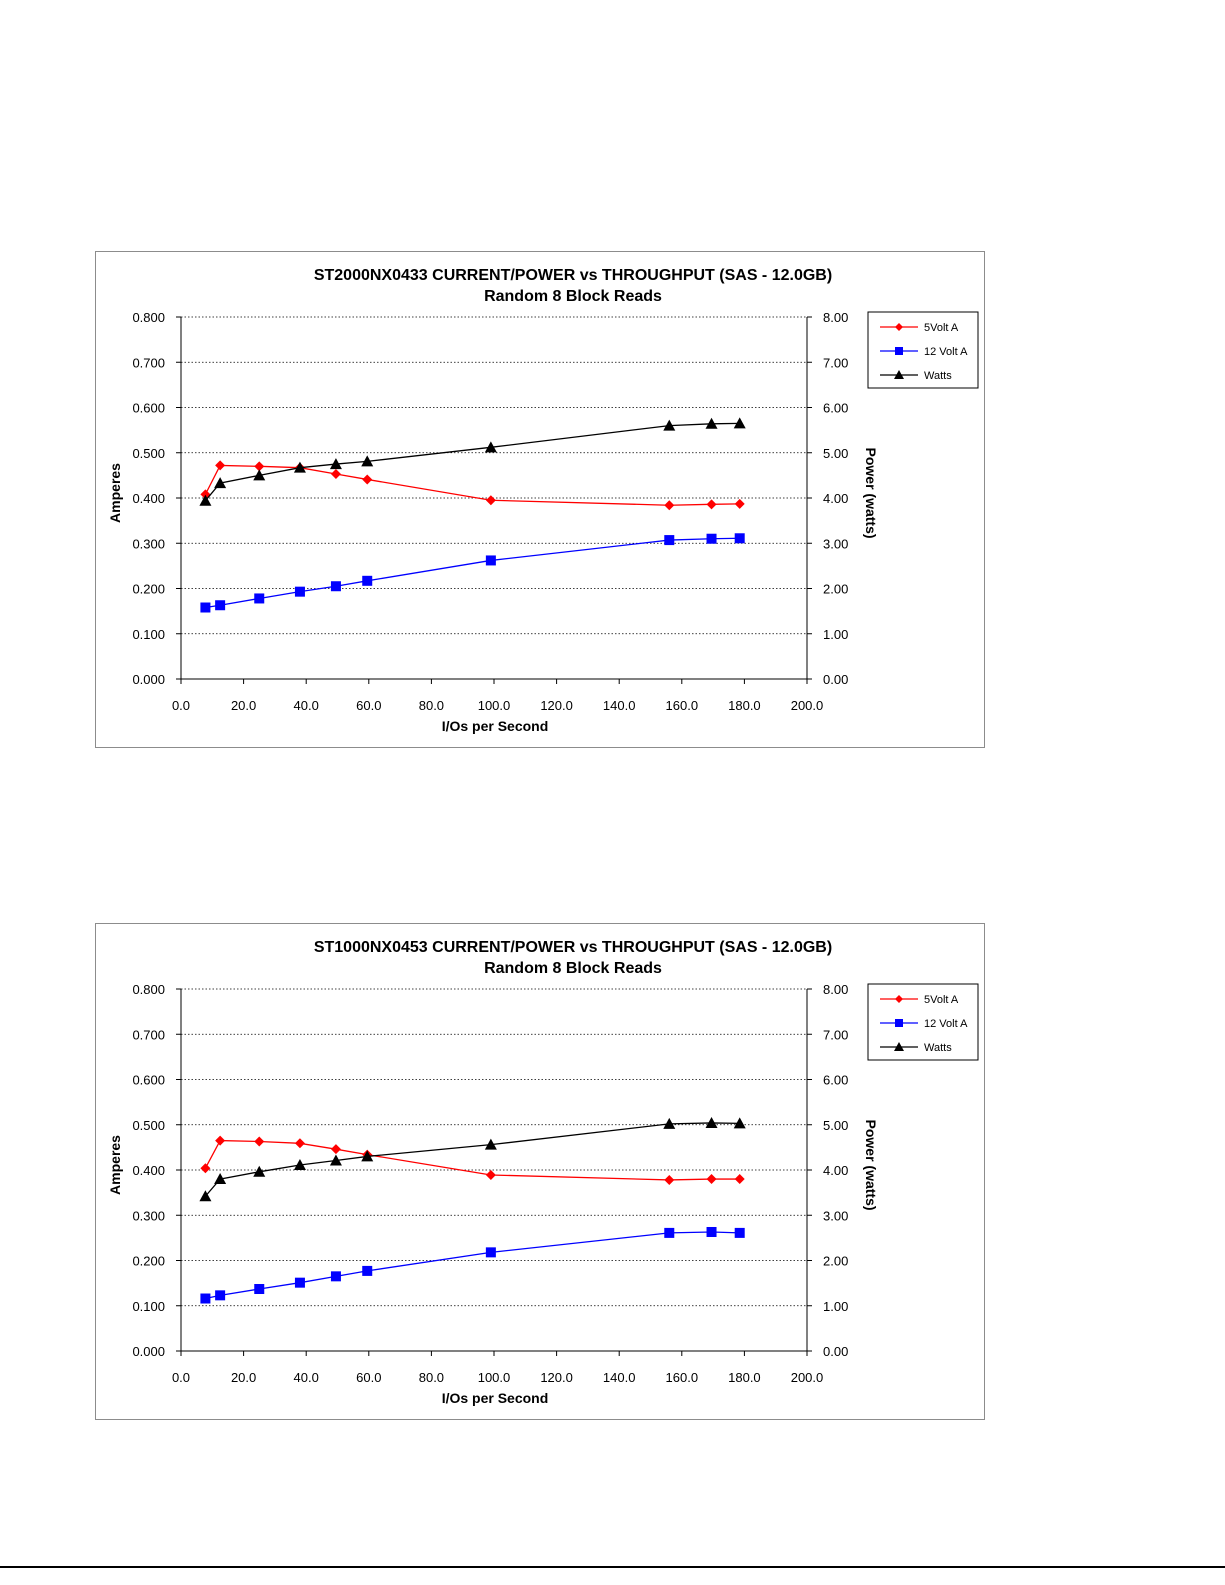 This screenshot has width=1225, height=1585. Describe the element at coordinates (148, 317) in the screenshot. I see `y-tick-label: 0.800` at that location.